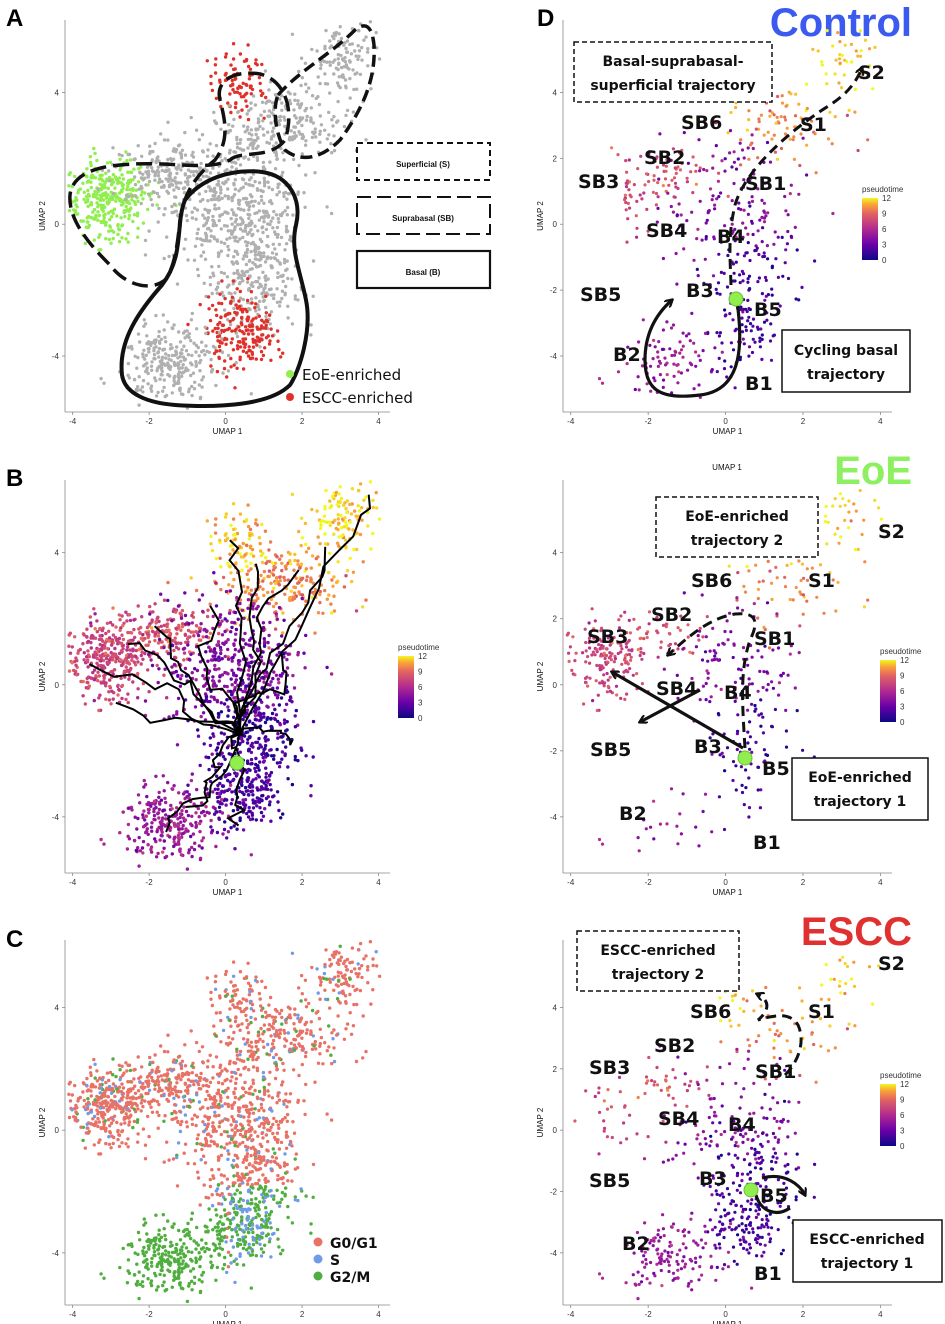 This screenshot has width=945, height=1324. I want to click on panel-a-legend: EoE-enriched ESCC-enriched, so click(349, 386).